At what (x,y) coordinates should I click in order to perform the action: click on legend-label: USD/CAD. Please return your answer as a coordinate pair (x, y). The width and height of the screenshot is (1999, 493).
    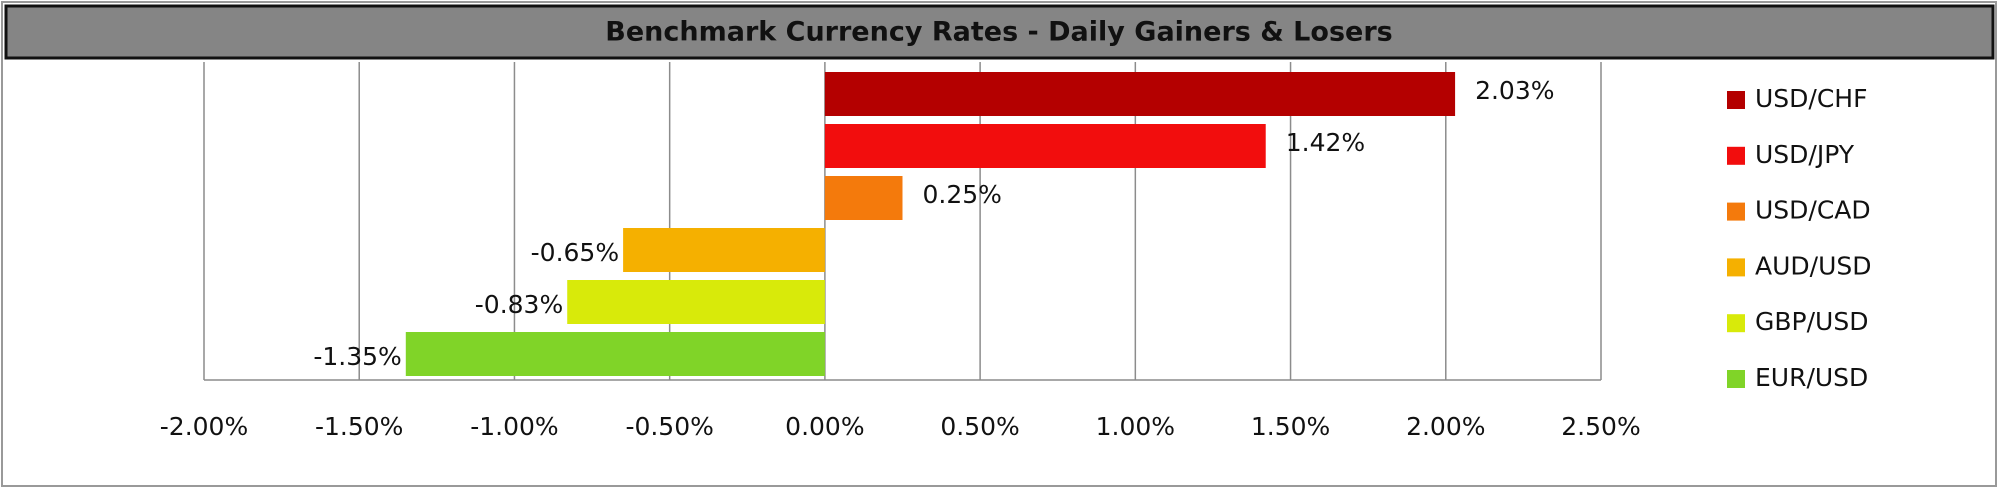
    Looking at the image, I should click on (1813, 210).